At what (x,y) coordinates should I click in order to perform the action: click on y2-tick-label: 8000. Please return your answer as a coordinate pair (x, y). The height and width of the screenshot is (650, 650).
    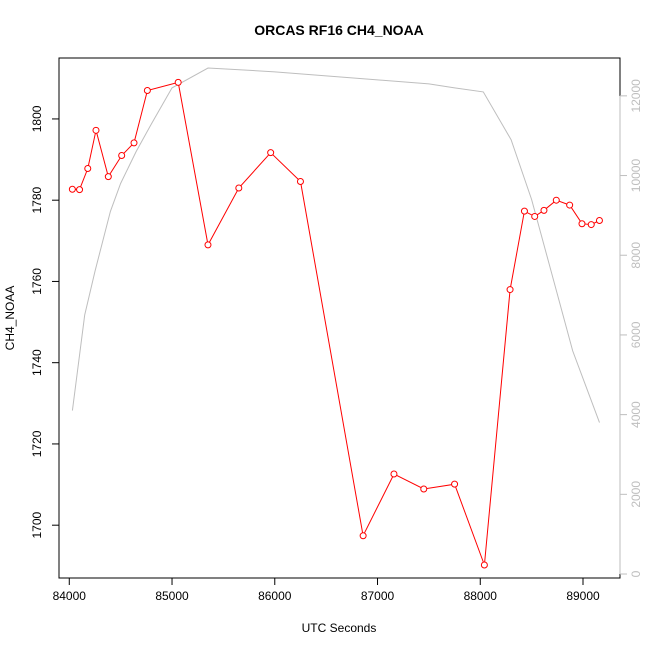
    Looking at the image, I should click on (636, 255).